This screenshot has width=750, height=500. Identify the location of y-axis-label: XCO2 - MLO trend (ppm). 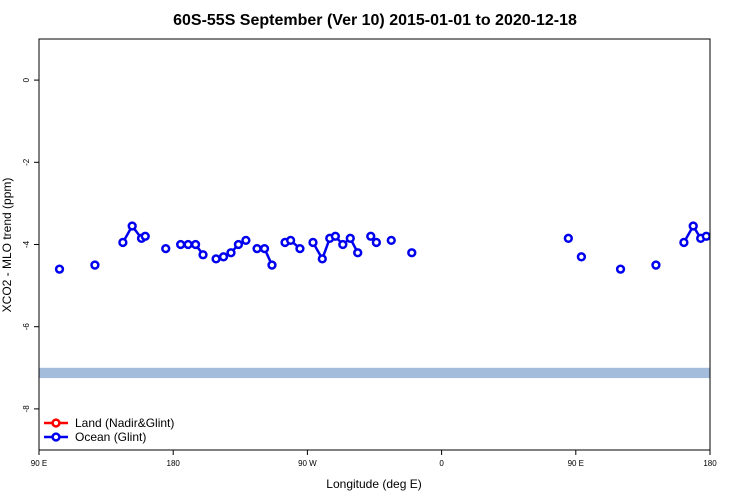
(7, 245).